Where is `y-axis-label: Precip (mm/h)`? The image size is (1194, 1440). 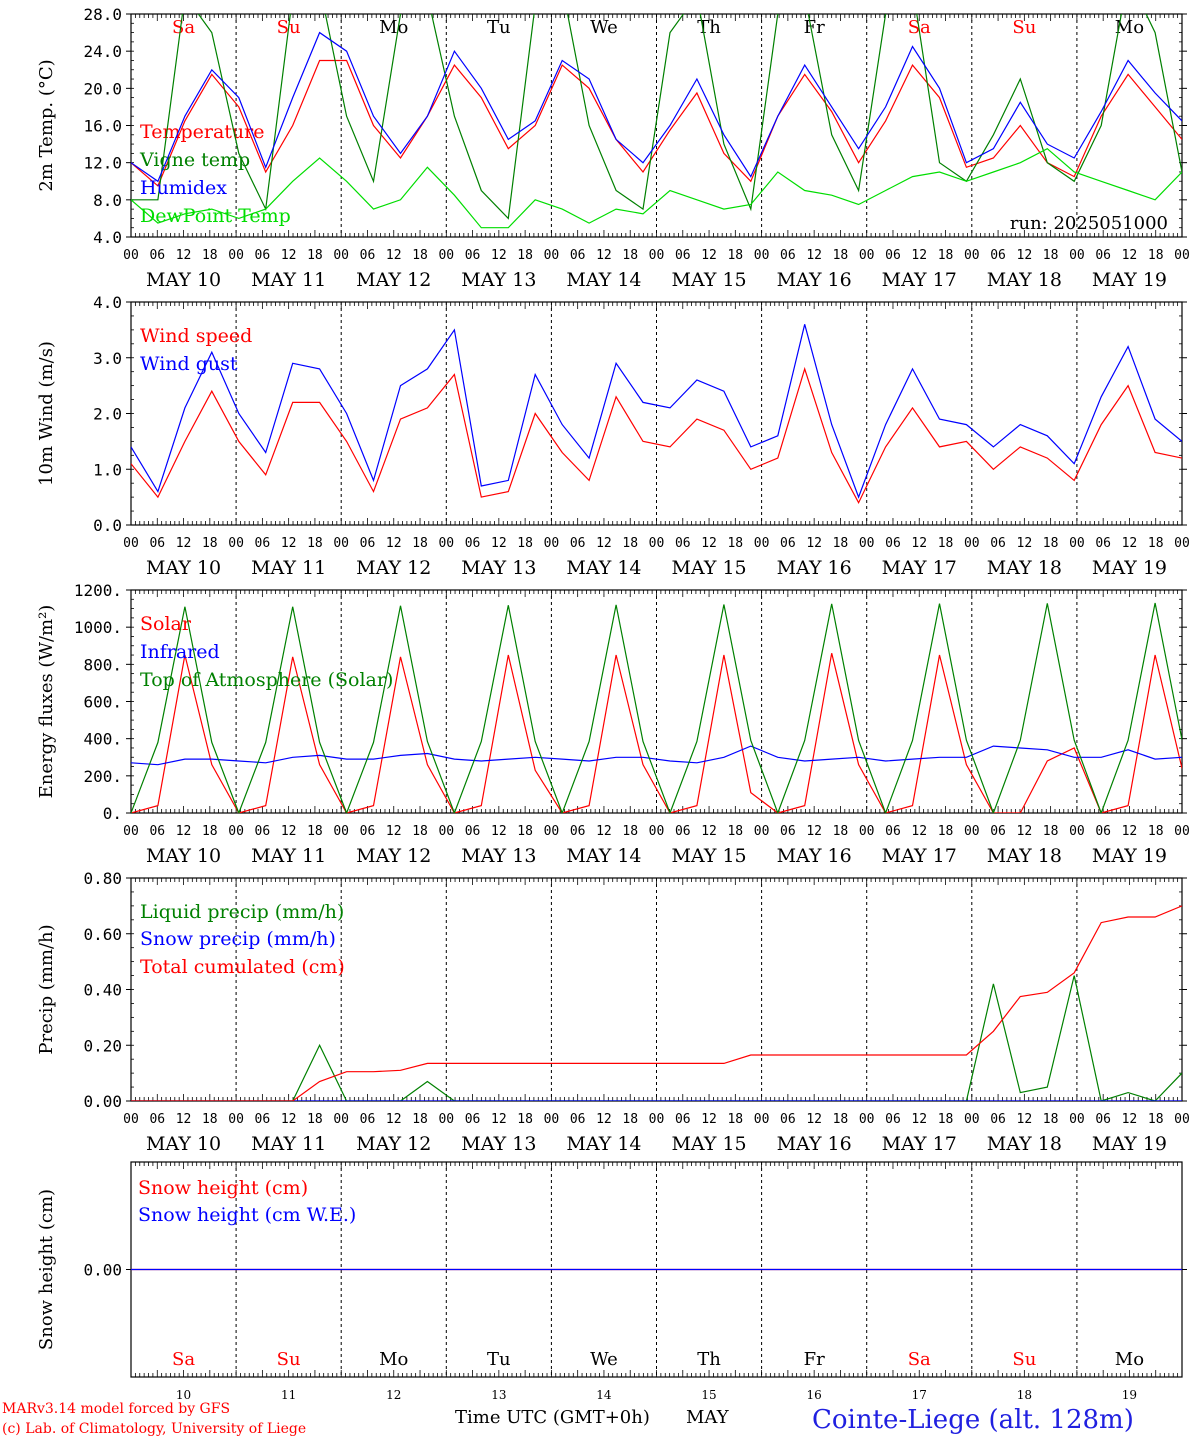
y-axis-label: Precip (mm/h) is located at coordinates (46, 989).